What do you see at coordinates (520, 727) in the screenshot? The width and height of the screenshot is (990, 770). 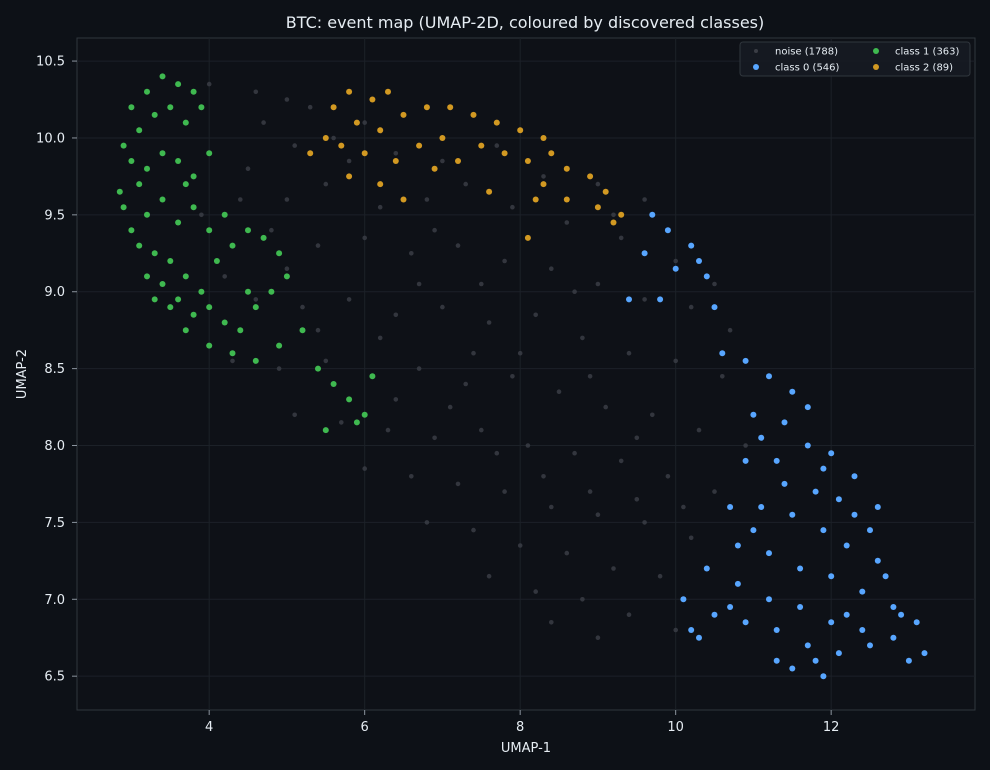 I see `x-tick-label: 8` at bounding box center [520, 727].